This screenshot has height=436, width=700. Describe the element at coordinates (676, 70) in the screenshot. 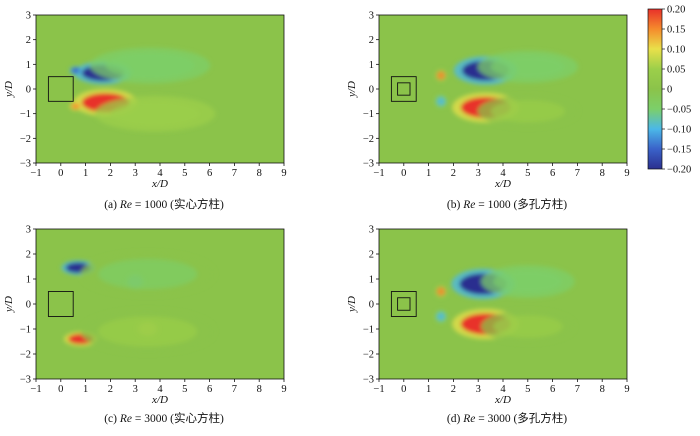

I see `colorbar-tick-label: 0.05` at that location.